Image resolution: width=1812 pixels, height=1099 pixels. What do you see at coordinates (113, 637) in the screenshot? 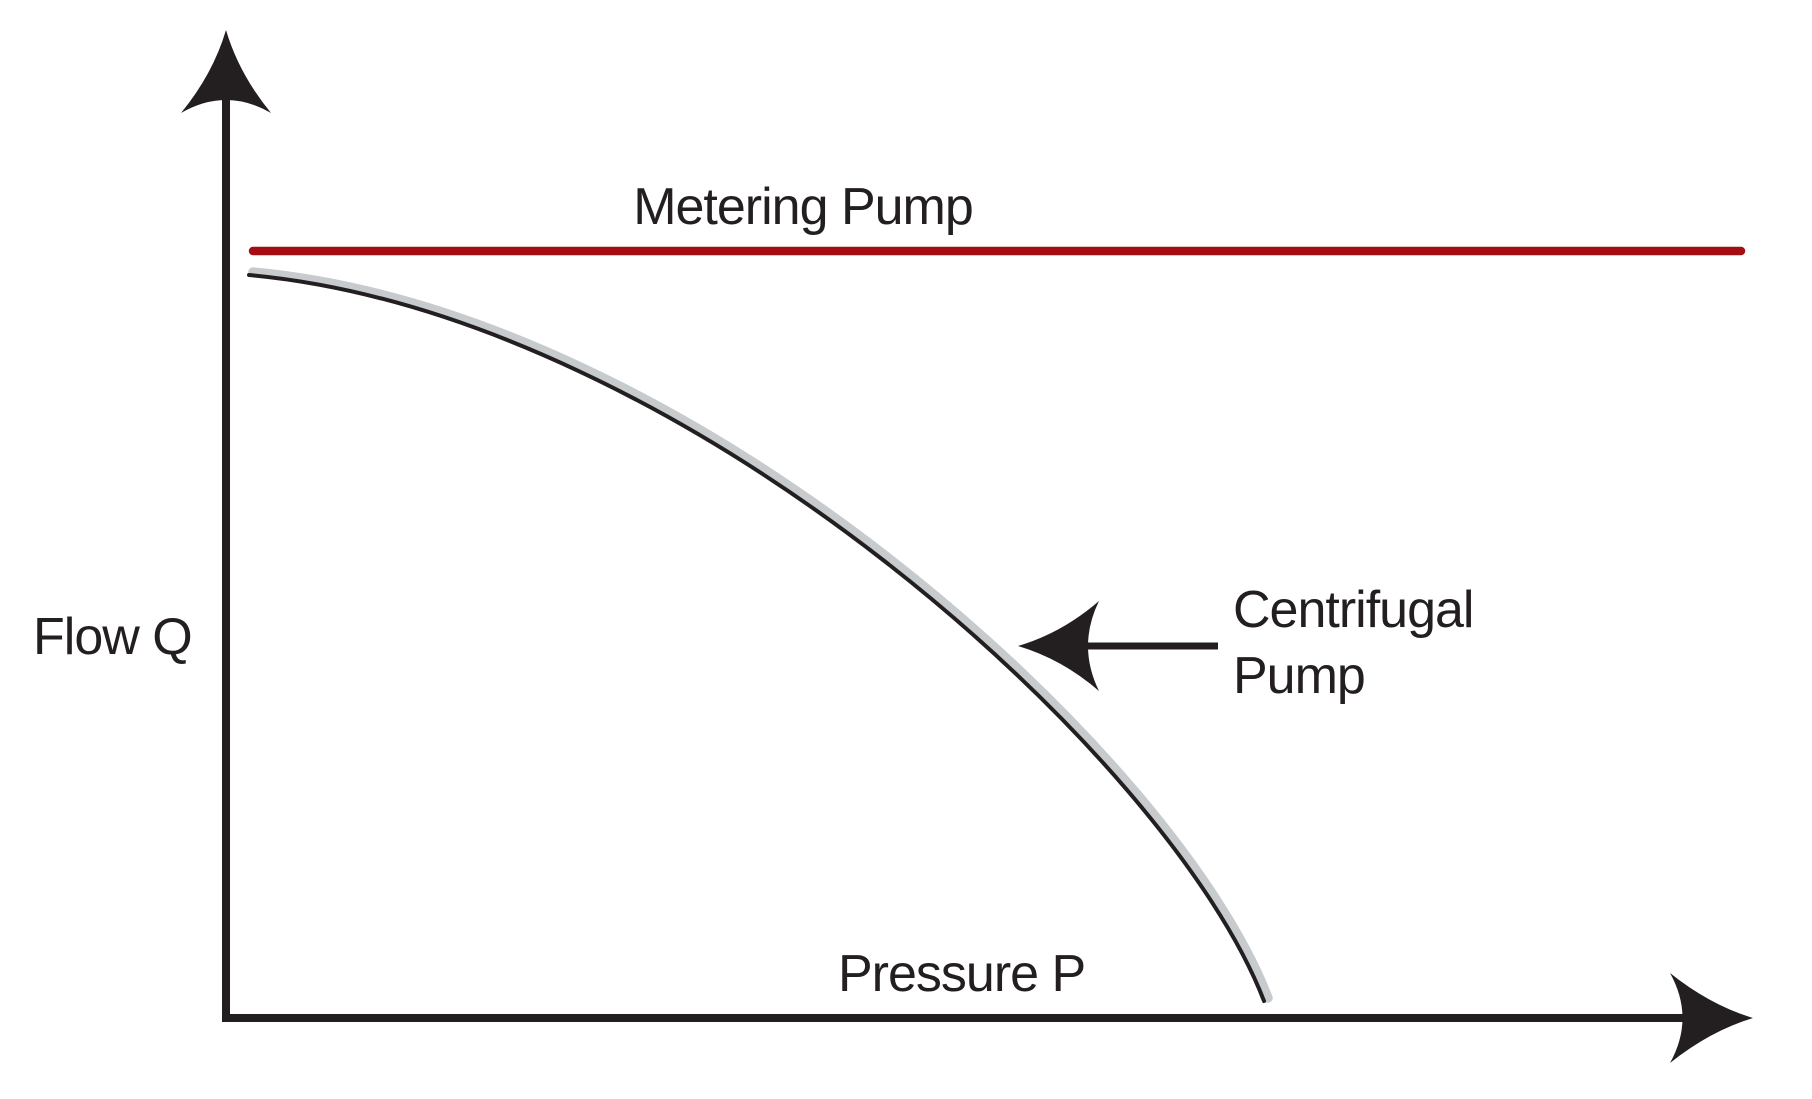
I see `y-axis-label: Flow Q` at bounding box center [113, 637].